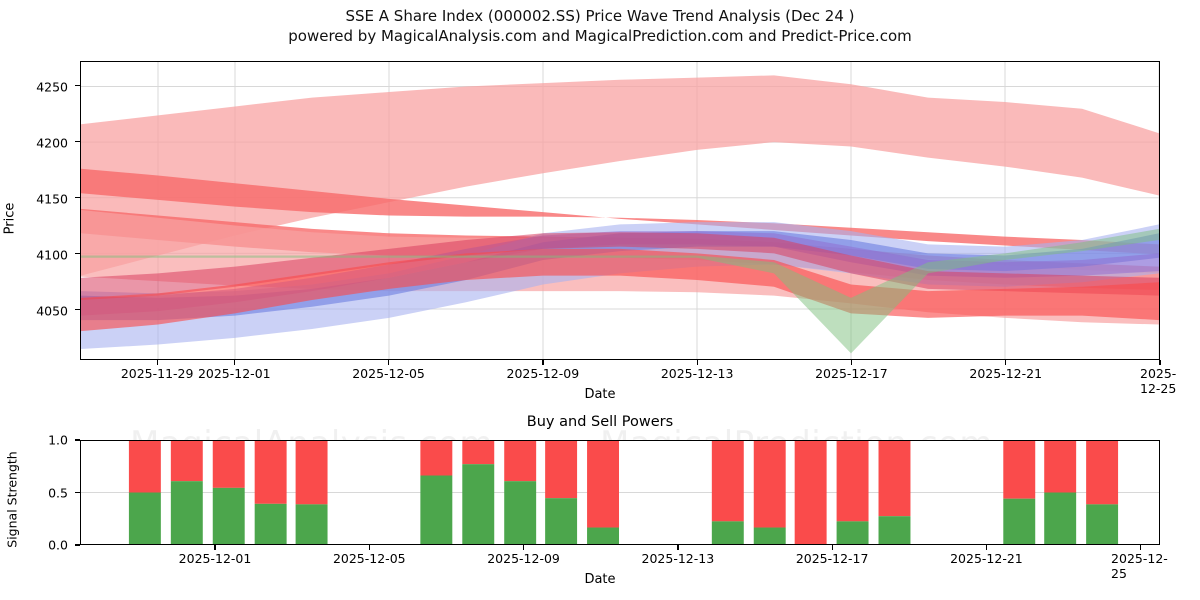 This screenshot has height=600, width=1200. What do you see at coordinates (58, 545) in the screenshot?
I see `signal-tick-label: 0.0` at bounding box center [58, 545].